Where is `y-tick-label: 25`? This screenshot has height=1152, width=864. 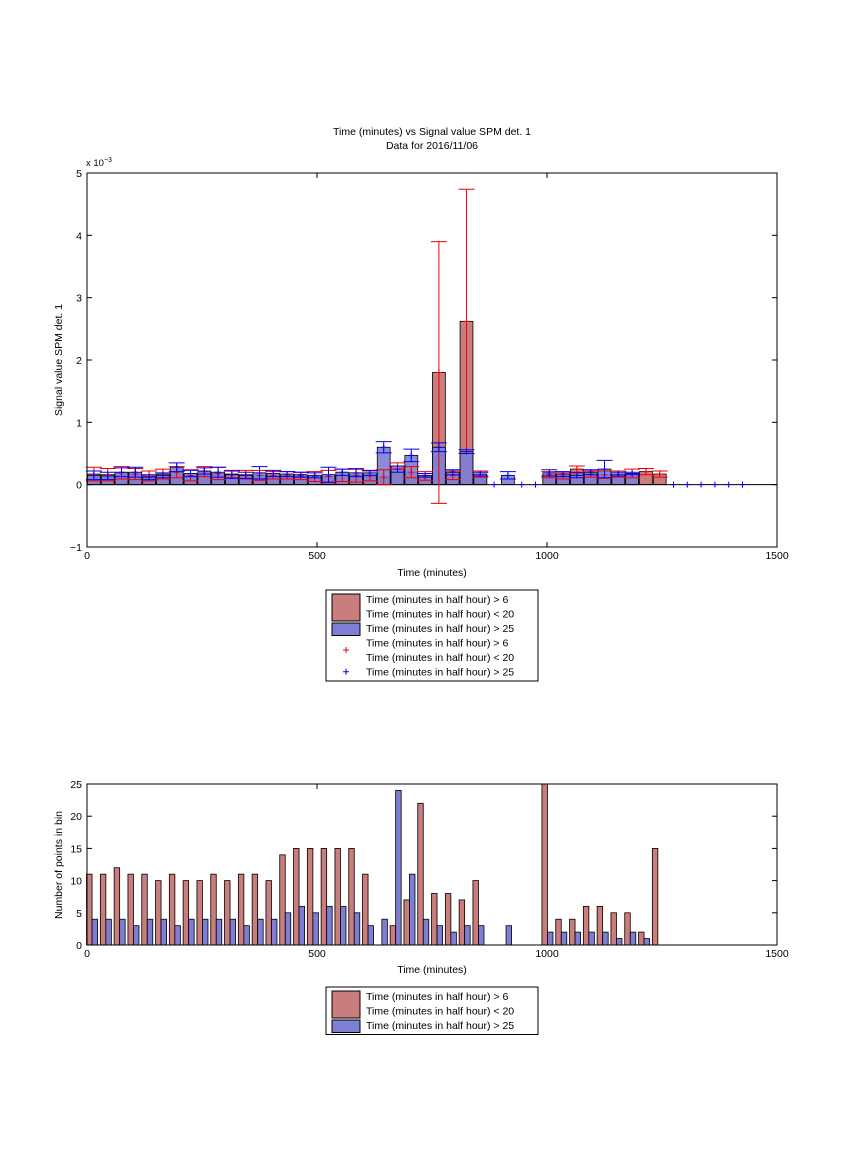 y-tick-label: 25 is located at coordinates (76, 785).